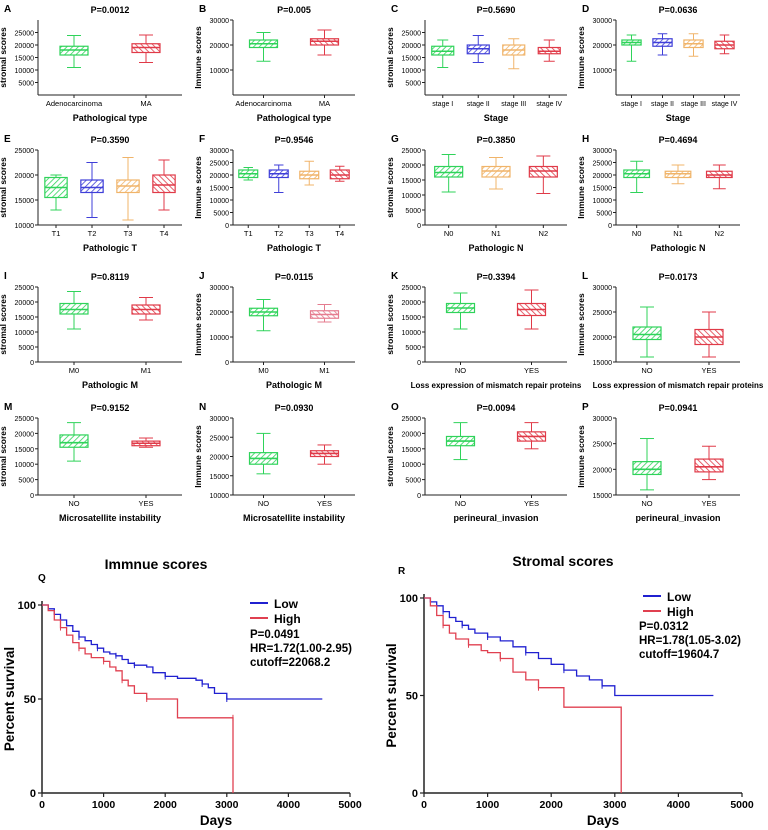 This screenshot has height=830, width=768. Describe the element at coordinates (615, 805) in the screenshot. I see `x-tick-label: 3000` at that location.